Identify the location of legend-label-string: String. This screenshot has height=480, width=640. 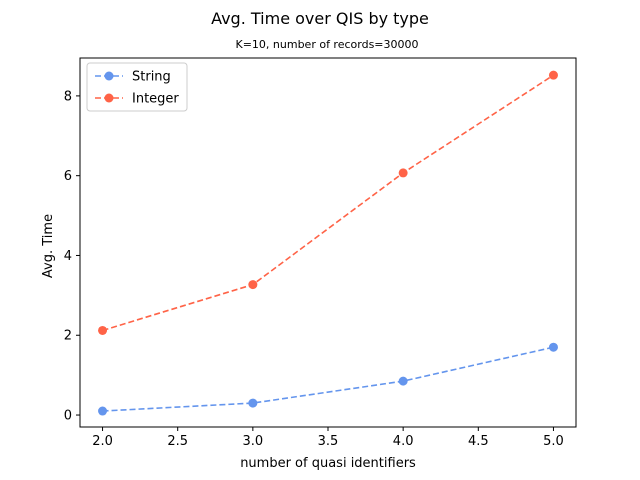
(151, 77).